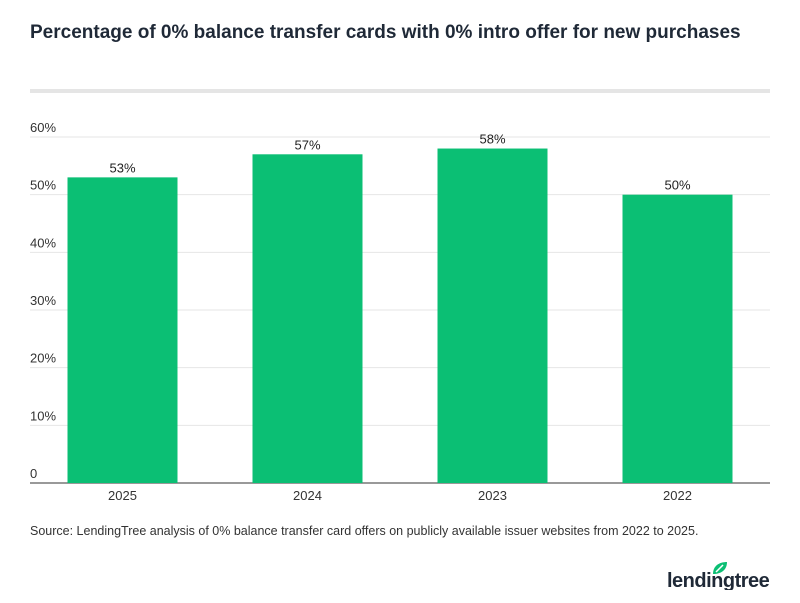 This screenshot has width=800, height=603. Describe the element at coordinates (307, 144) in the screenshot. I see `data-label: 57%` at that location.